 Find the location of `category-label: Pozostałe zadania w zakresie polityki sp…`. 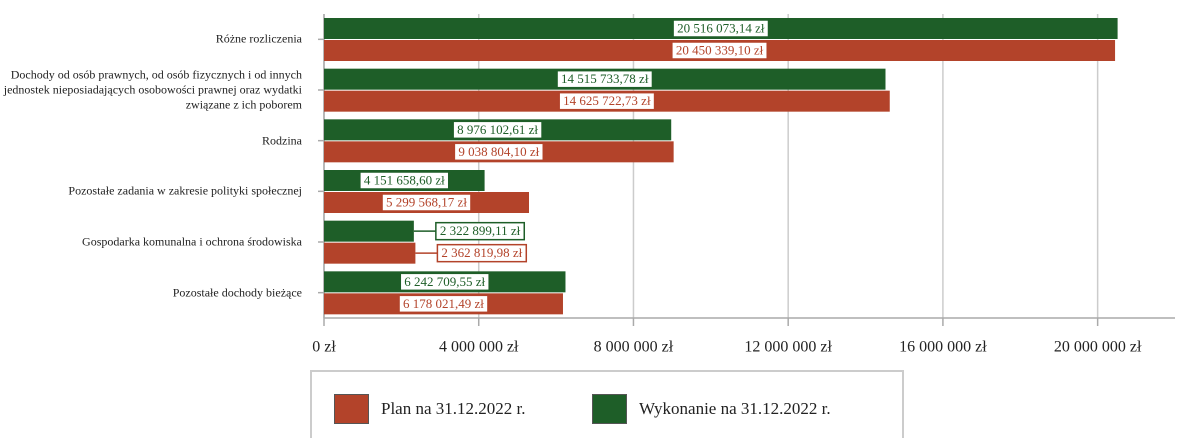

category-label: Pozostałe zadania w zakresie polityki sp… is located at coordinates (185, 190).